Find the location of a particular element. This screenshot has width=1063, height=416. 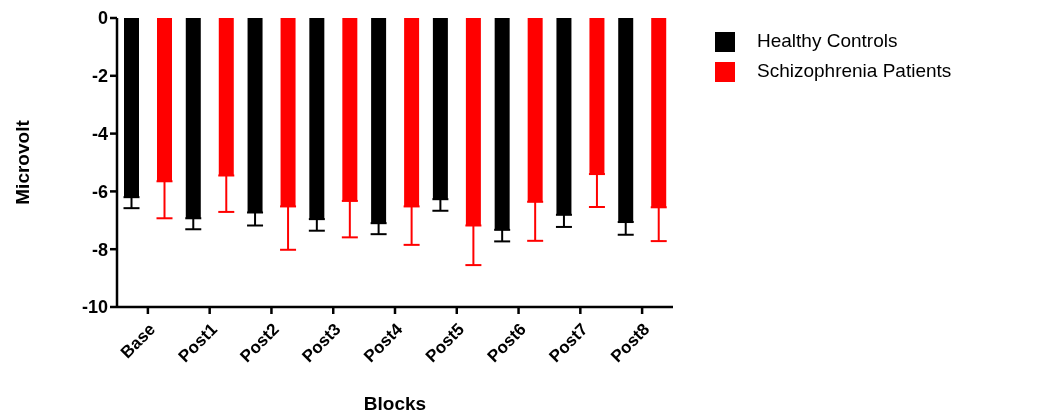

y-tick-label: -6 is located at coordinates (99, 191).